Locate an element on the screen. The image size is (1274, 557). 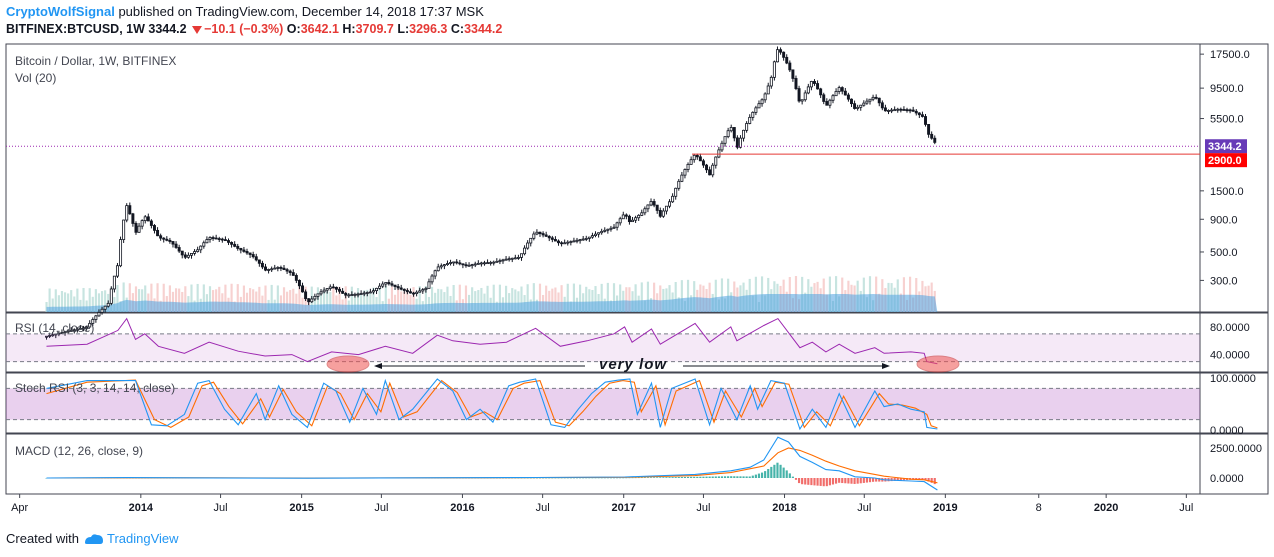
author-link: CryptoWolfSignal is located at coordinates (60, 11).